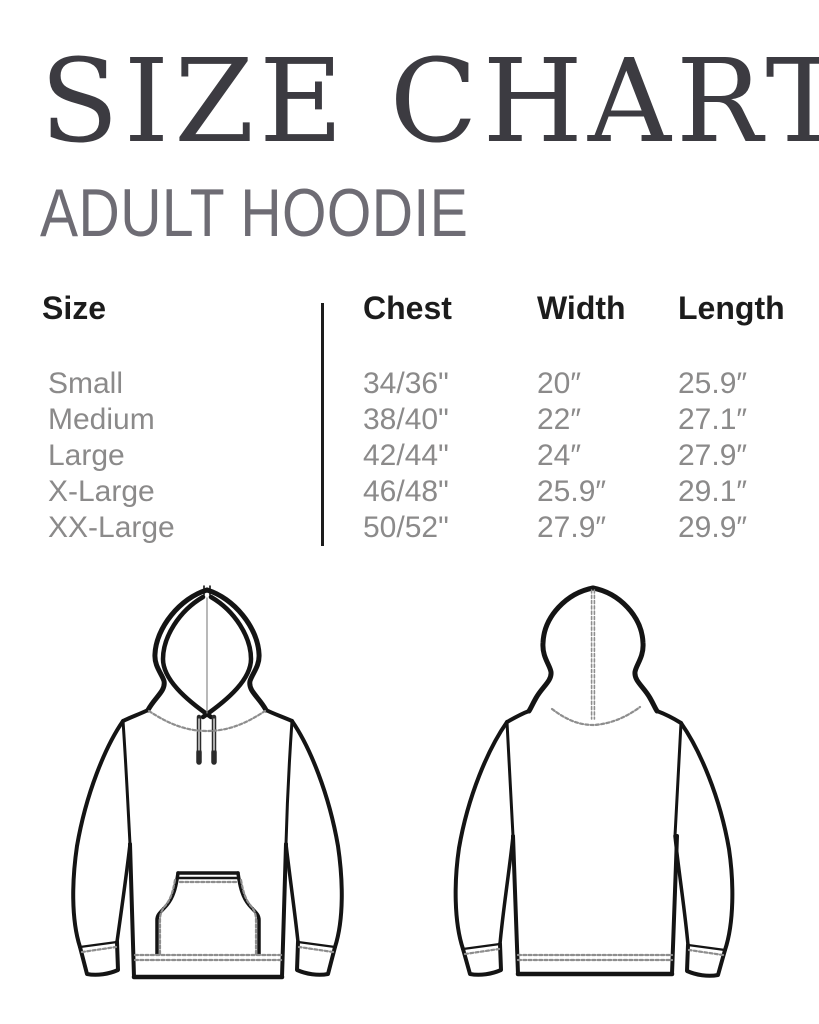 This screenshot has width=819, height=1024. What do you see at coordinates (559, 419) in the screenshot?
I see `cell-width: 22″` at bounding box center [559, 419].